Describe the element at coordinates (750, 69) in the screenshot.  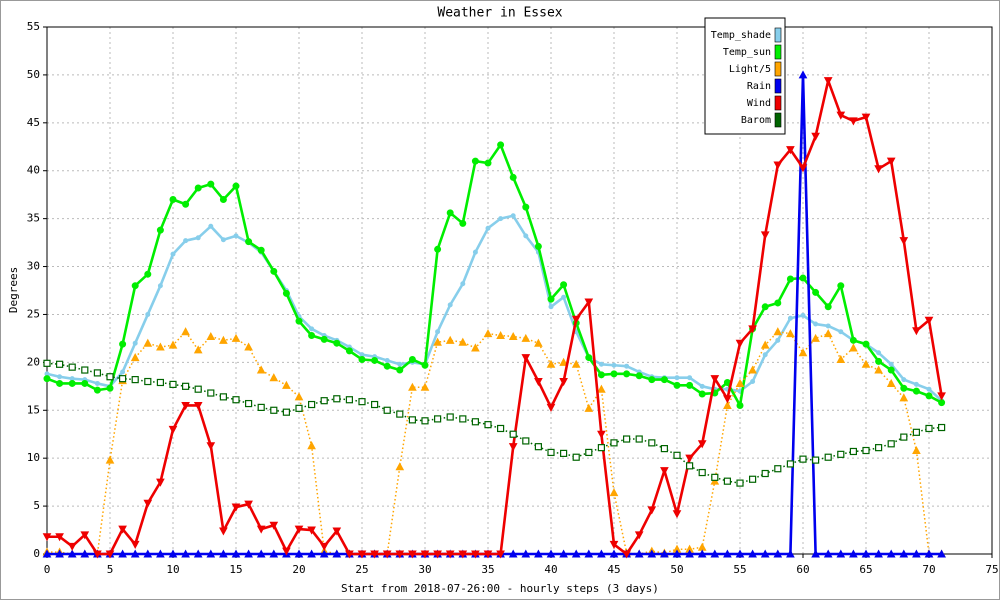
I see `legend-label: Light/5` at that location.